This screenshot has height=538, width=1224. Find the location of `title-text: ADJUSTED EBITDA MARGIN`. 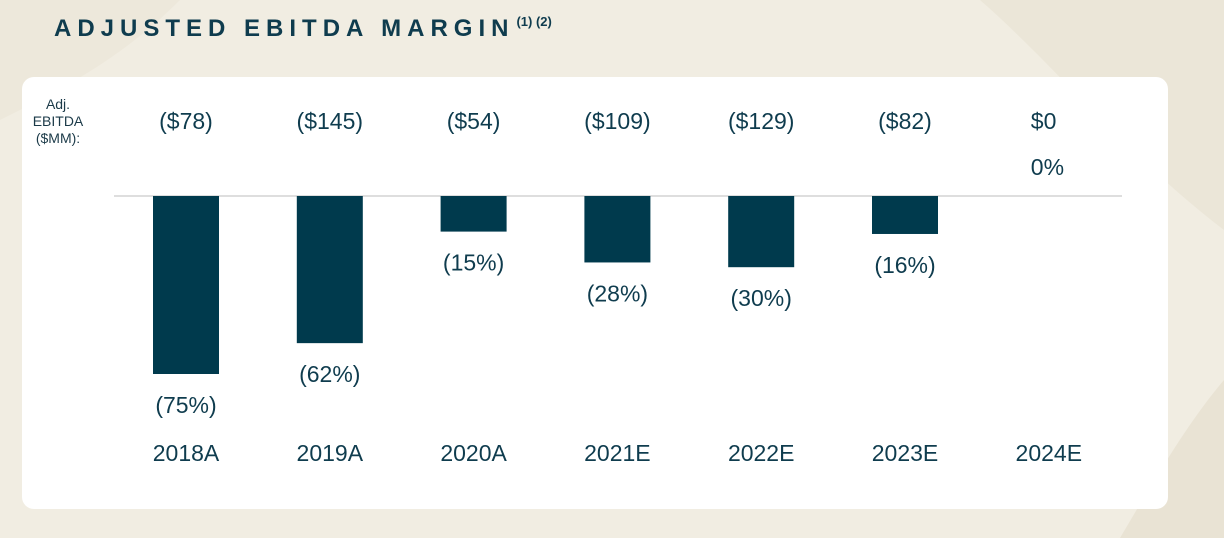

title-text: ADJUSTED EBITDA MARGIN is located at coordinates (284, 28).